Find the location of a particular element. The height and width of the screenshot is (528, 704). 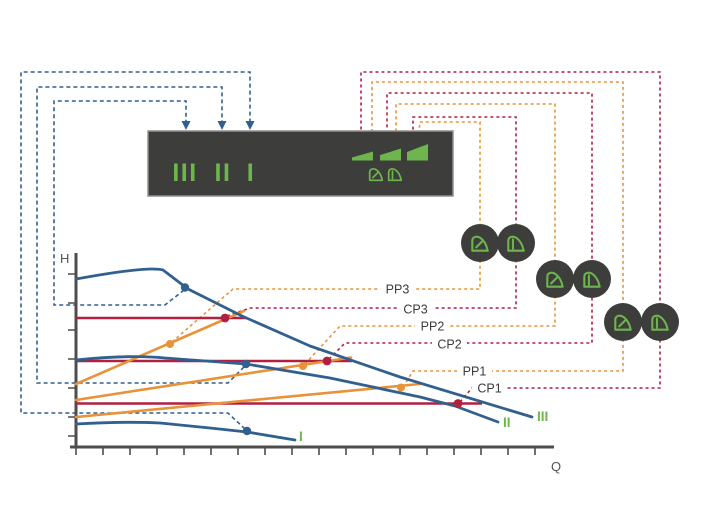

curve-label-i: I is located at coordinates (301, 436).